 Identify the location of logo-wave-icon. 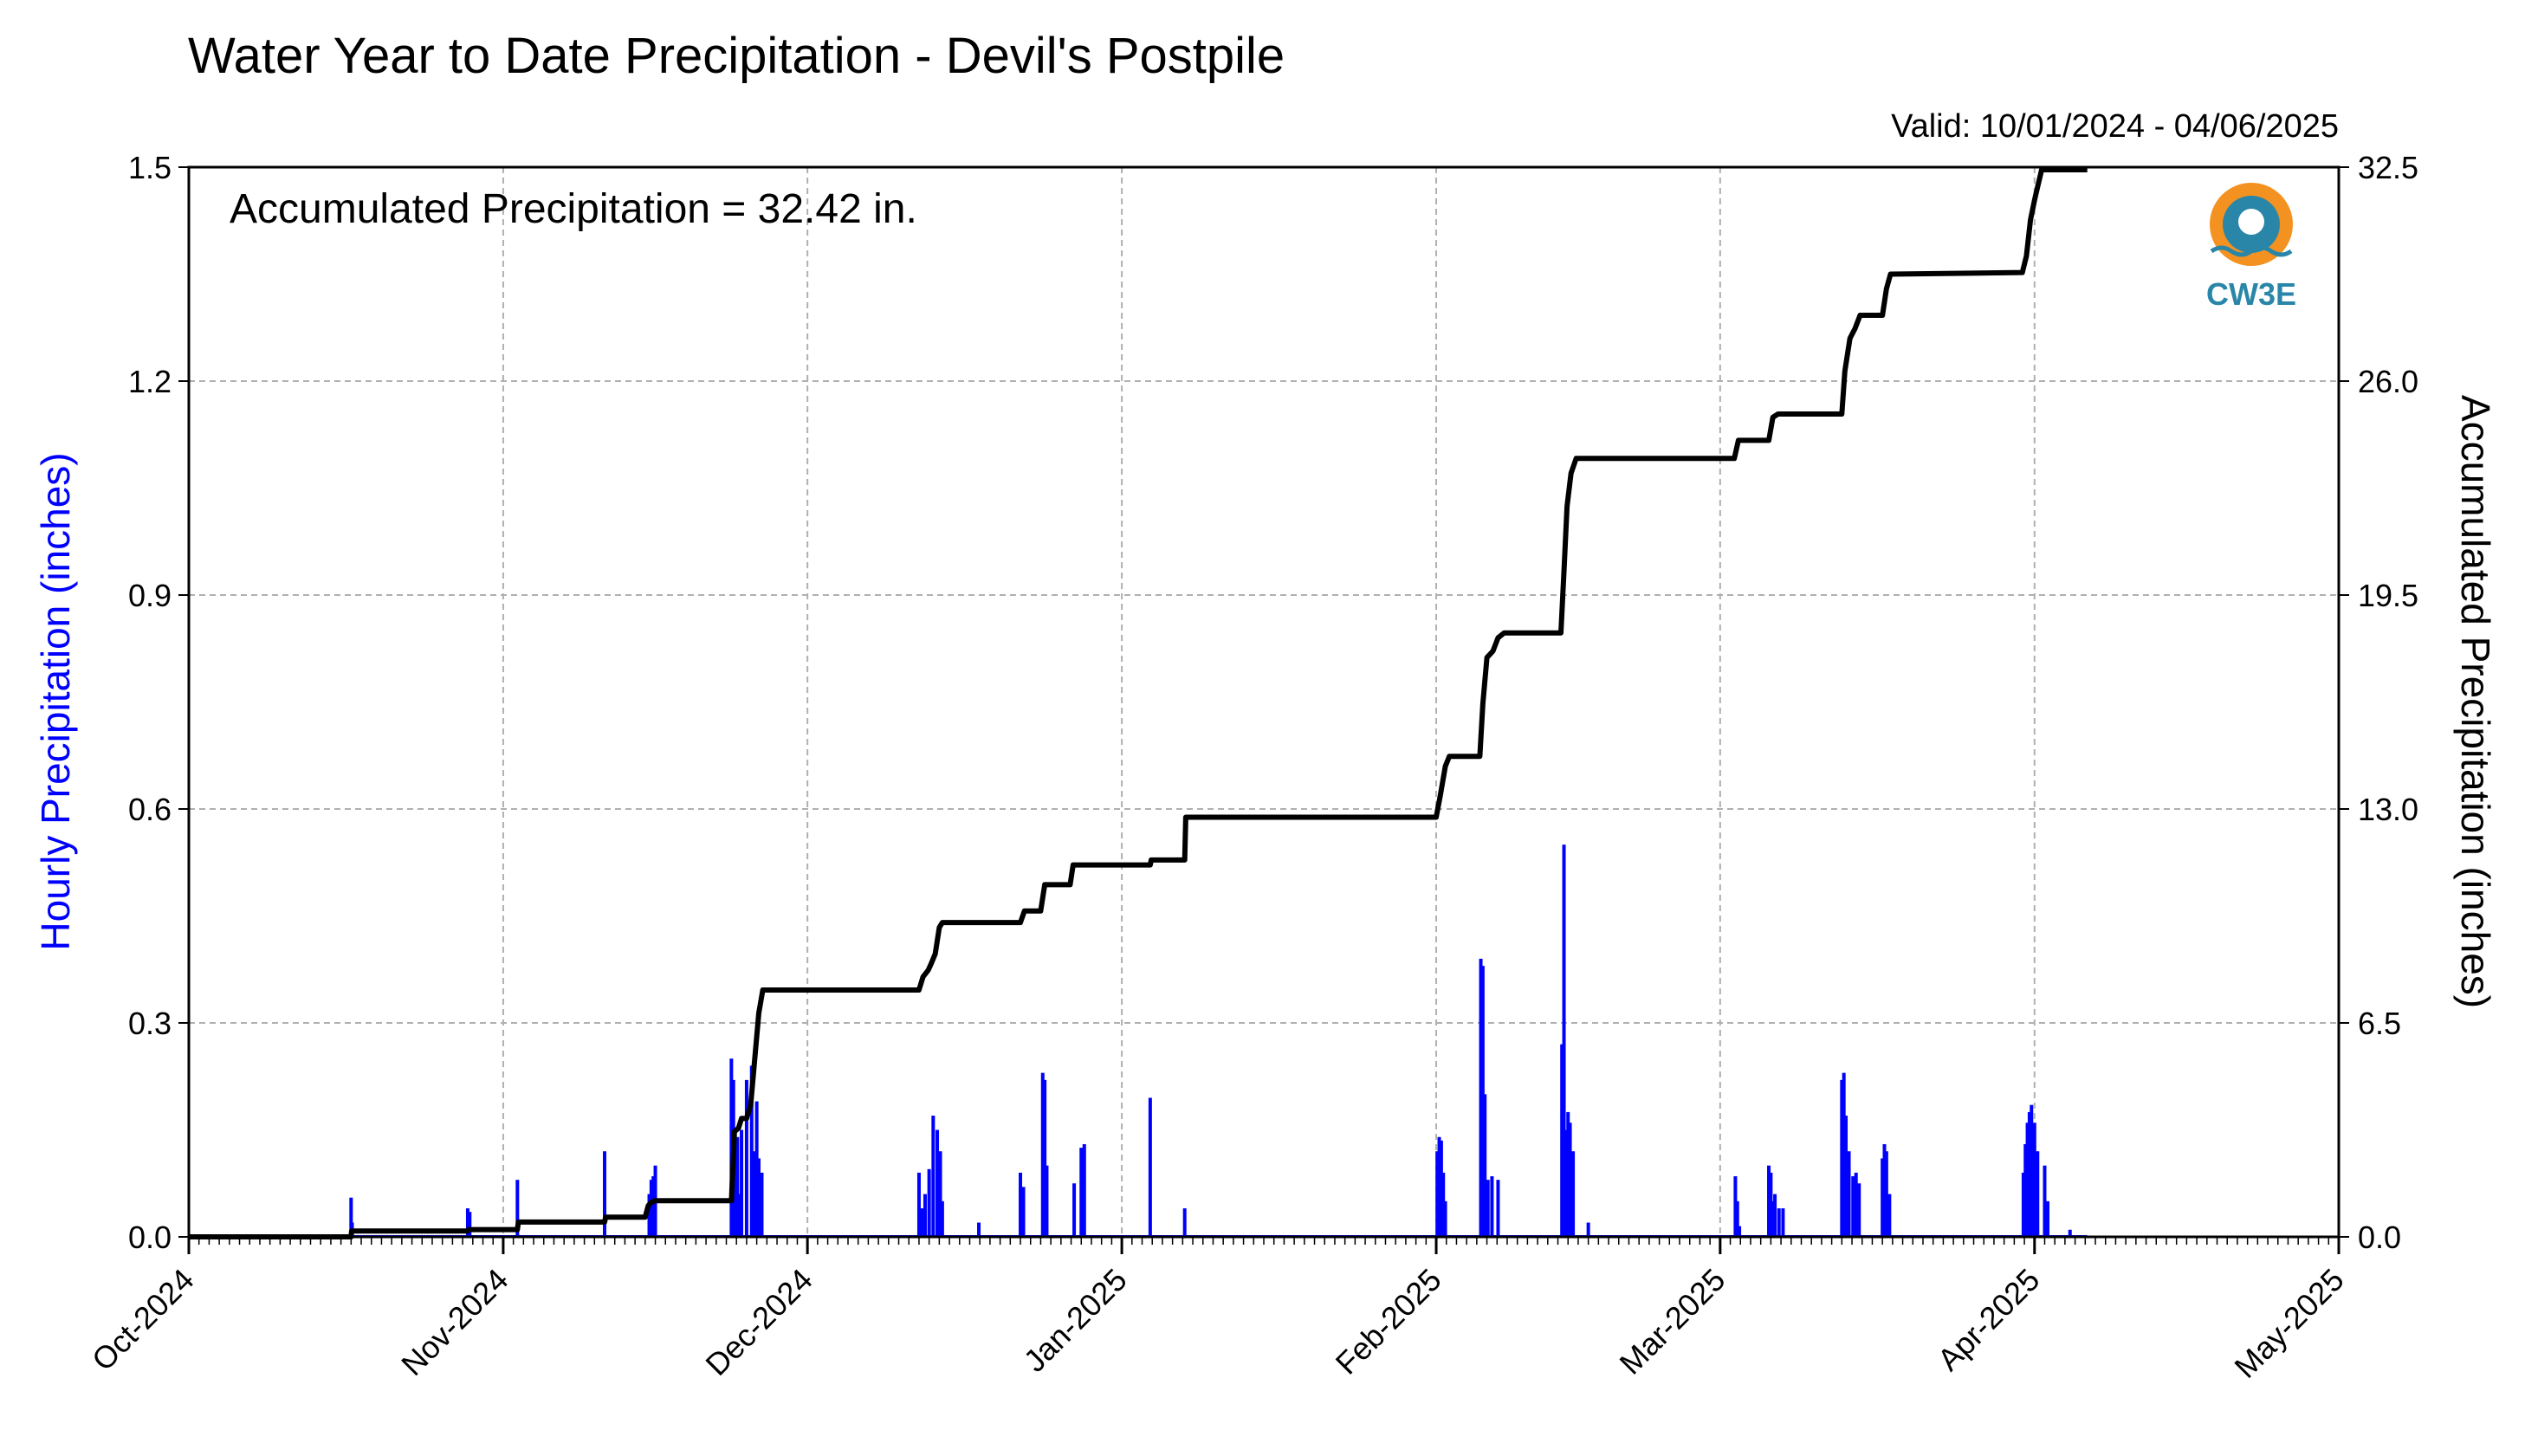
(2251, 251).